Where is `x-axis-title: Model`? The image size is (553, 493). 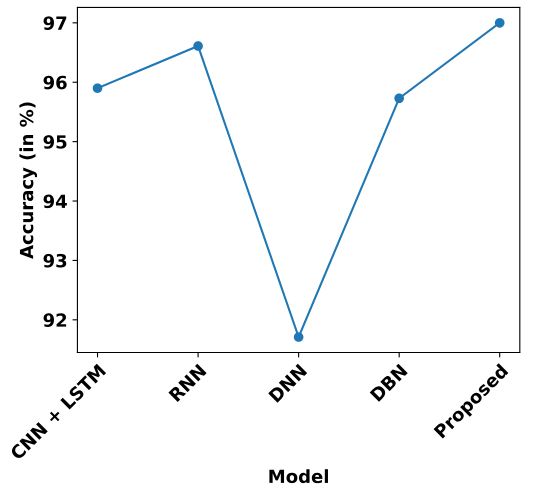 x-axis-title: Model is located at coordinates (298, 476).